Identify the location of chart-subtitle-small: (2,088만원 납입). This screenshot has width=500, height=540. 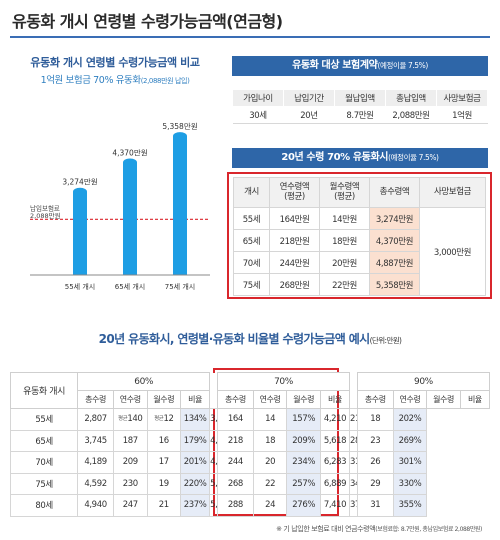
(165, 81).